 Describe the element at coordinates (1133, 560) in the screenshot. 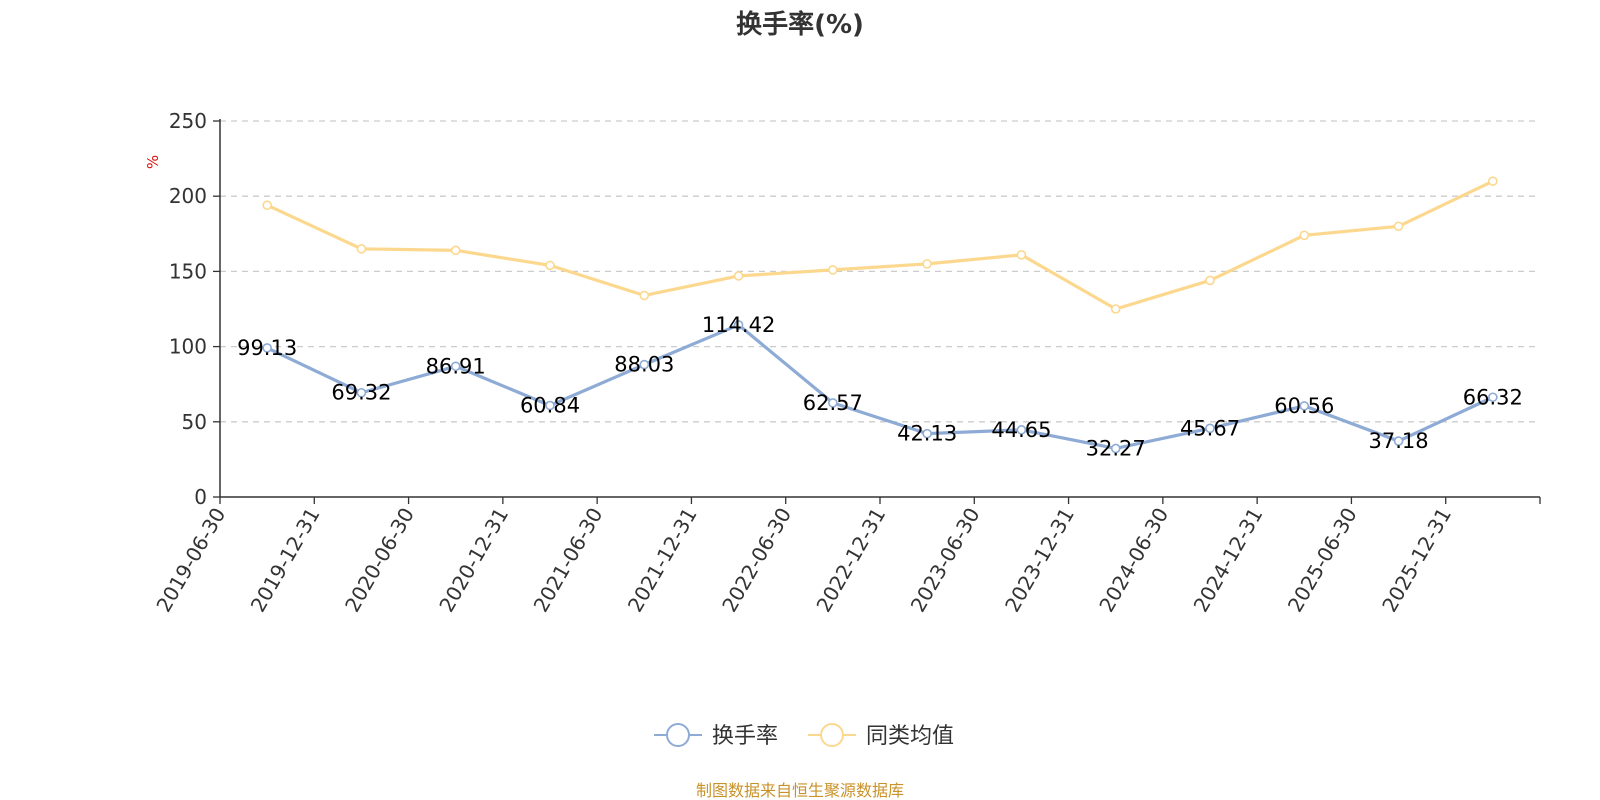

I see `x-tick-label: 2024-06-30` at that location.